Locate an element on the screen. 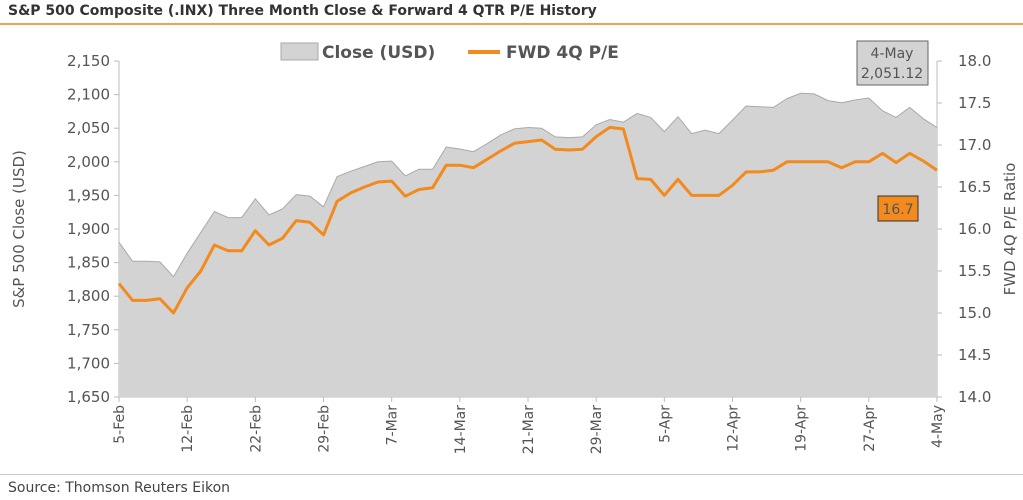  y-right-tick-label: 18.0 is located at coordinates (974, 61).